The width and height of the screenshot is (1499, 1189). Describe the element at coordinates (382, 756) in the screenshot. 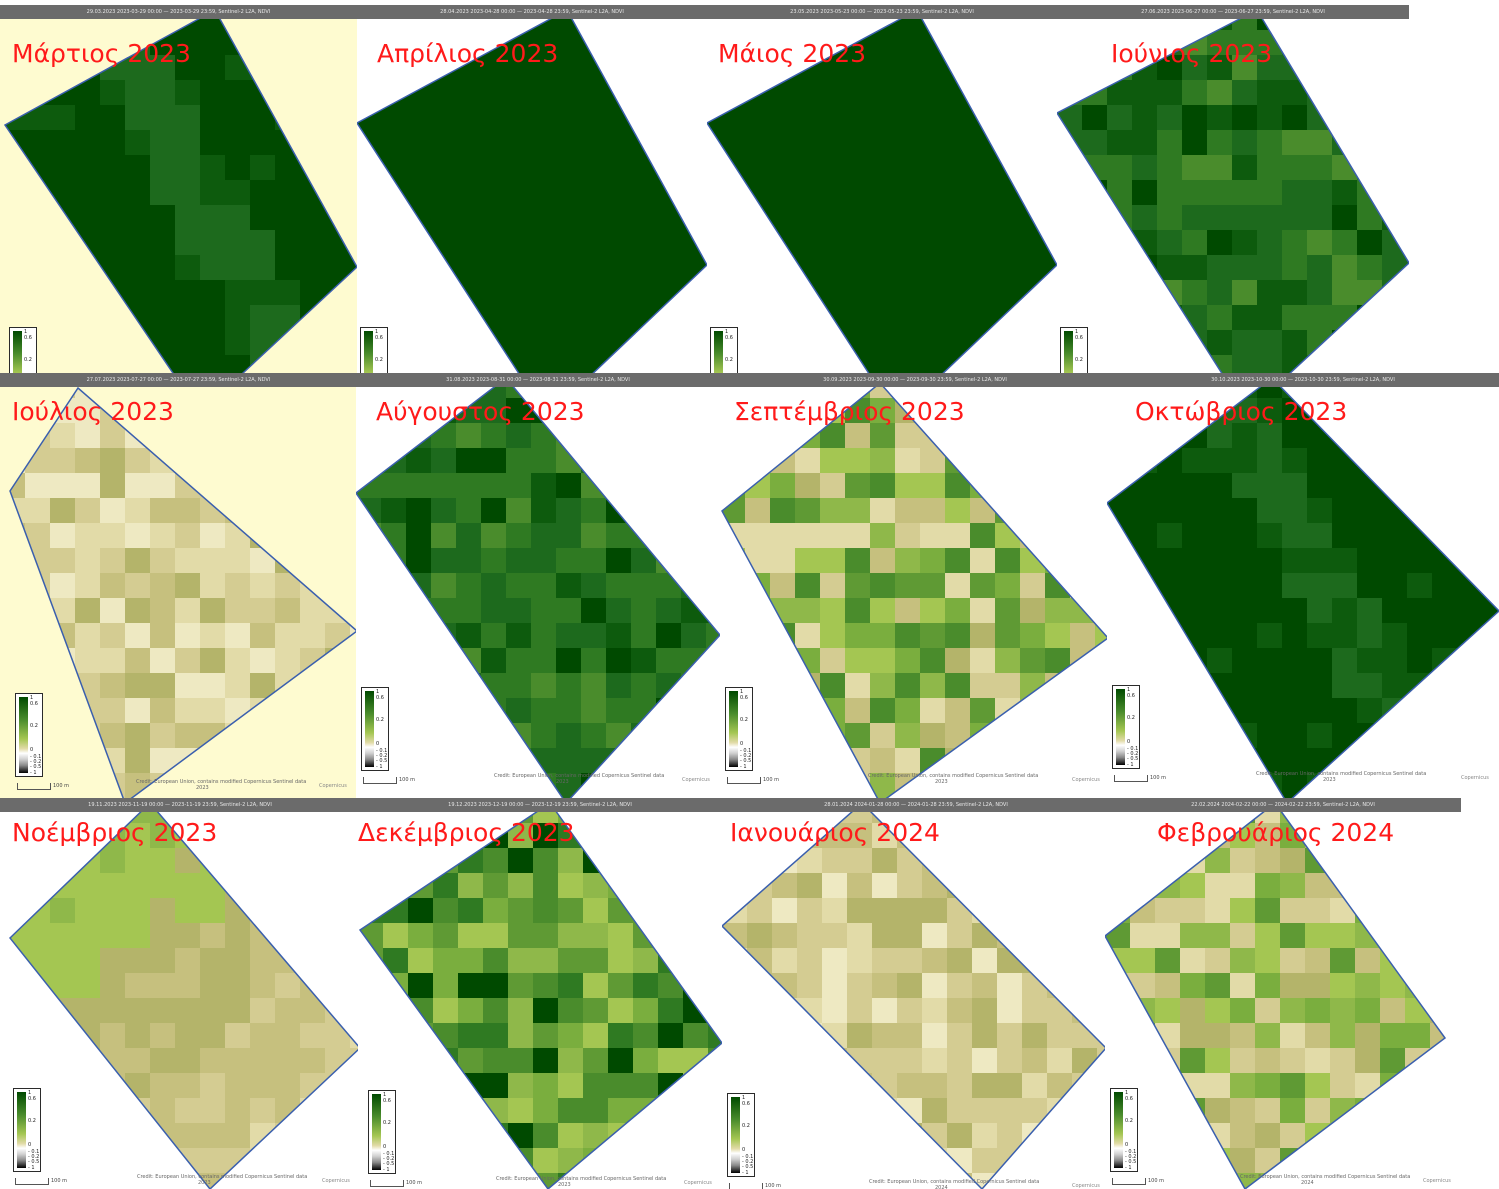

I see `legend-tick-label: - 0.2` at that location.